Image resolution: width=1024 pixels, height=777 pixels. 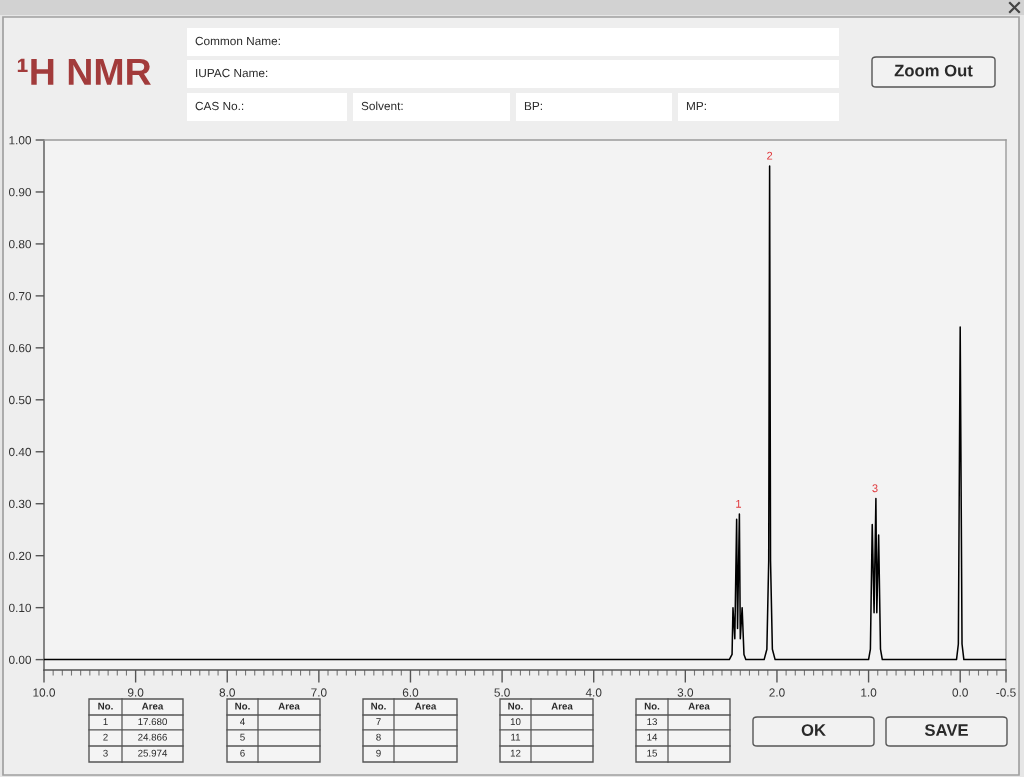 What do you see at coordinates (242, 753) in the screenshot?
I see `text: 6` at bounding box center [242, 753].